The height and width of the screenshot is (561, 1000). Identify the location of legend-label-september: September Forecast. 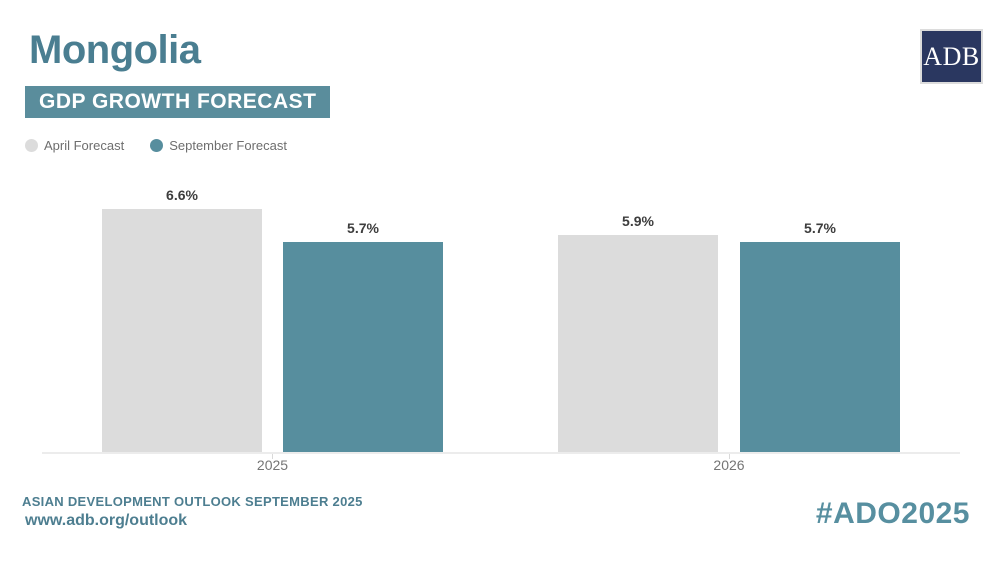
(228, 145).